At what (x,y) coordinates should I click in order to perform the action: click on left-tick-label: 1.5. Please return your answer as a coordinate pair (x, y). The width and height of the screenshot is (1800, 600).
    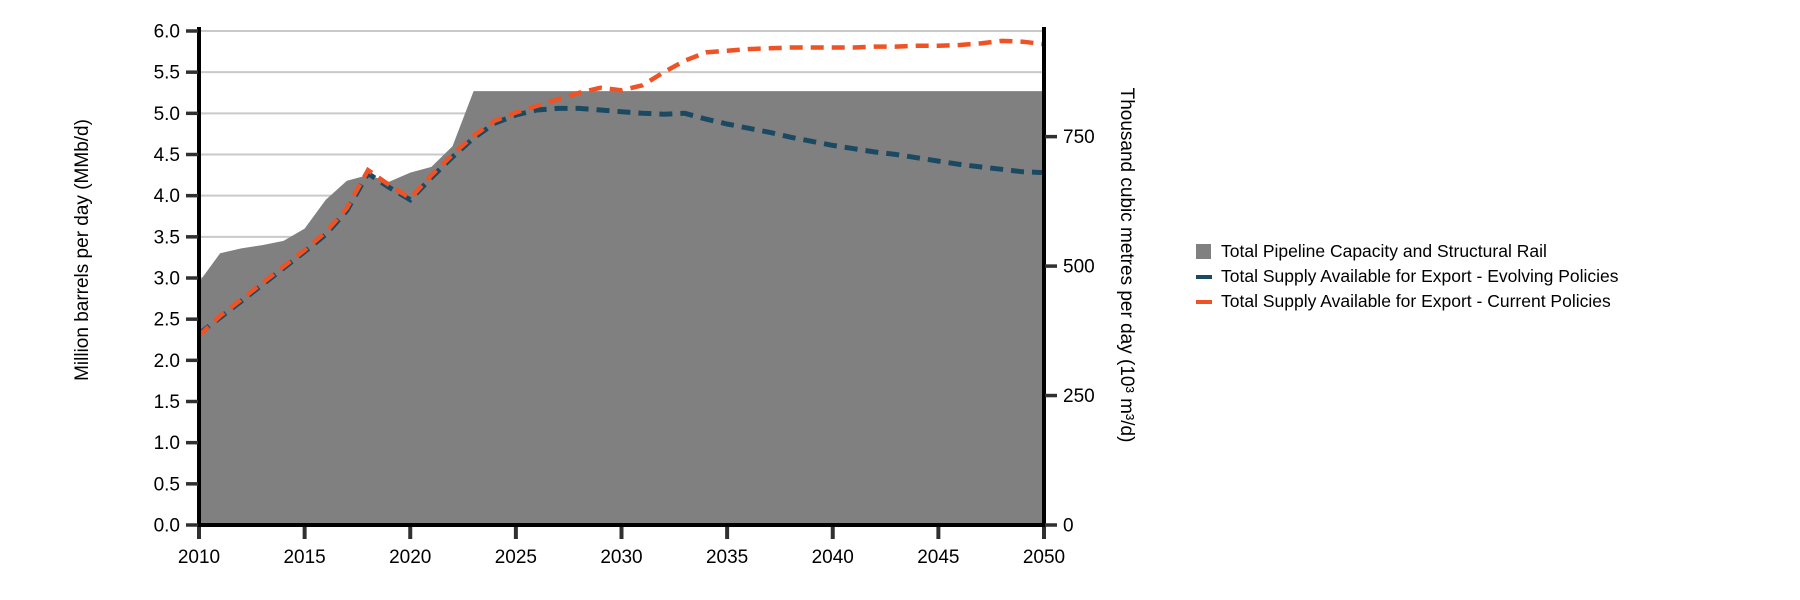
    Looking at the image, I should click on (167, 402).